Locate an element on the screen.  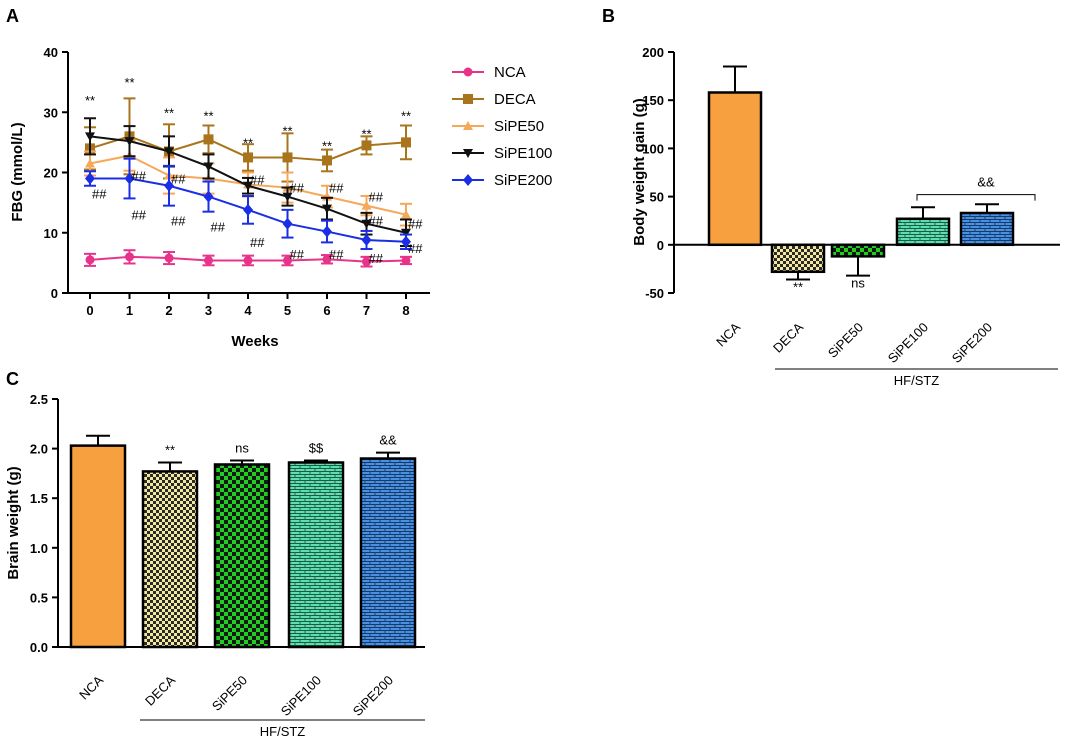
legend-label-sipe200: SiPE200 is located at coordinates (523, 180).